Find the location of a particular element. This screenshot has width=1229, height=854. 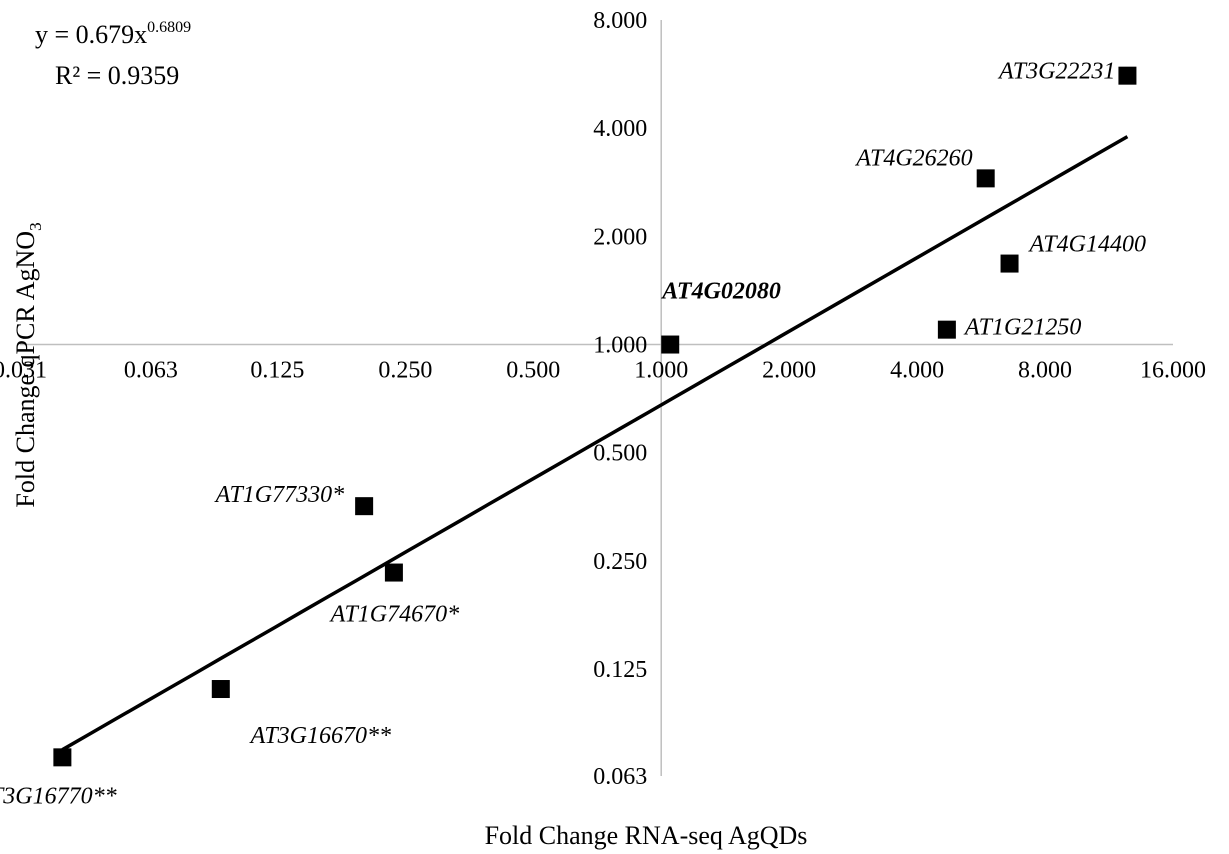

trend-equation: y = 0.679x0.6809 is located at coordinates (113, 34).